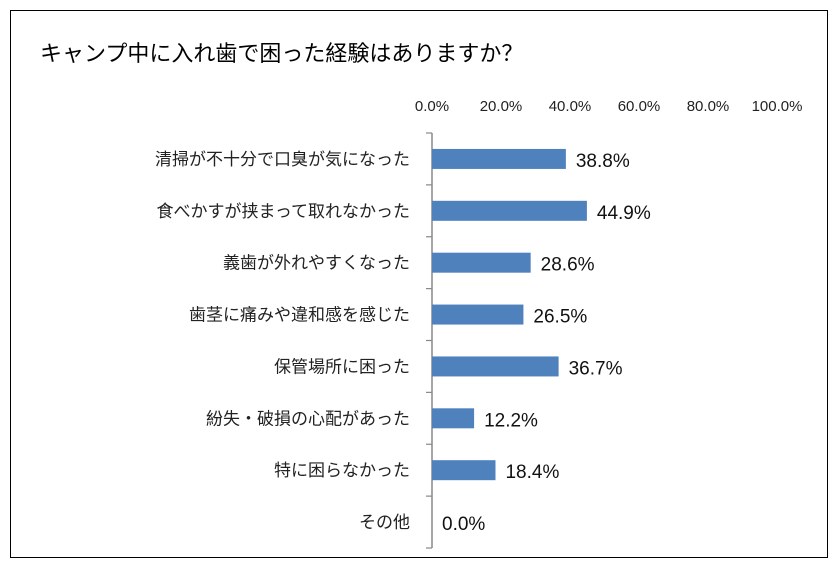 The image size is (840, 569). Describe the element at coordinates (511, 420) in the screenshot. I see `data-label: 12.2%` at that location.